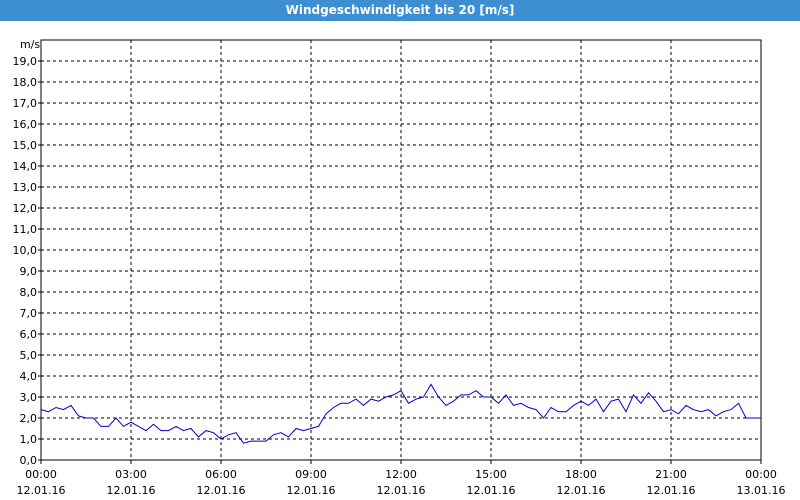 The height and width of the screenshot is (500, 800). What do you see at coordinates (131, 474) in the screenshot?
I see `x-tick-label: 03:00` at bounding box center [131, 474].